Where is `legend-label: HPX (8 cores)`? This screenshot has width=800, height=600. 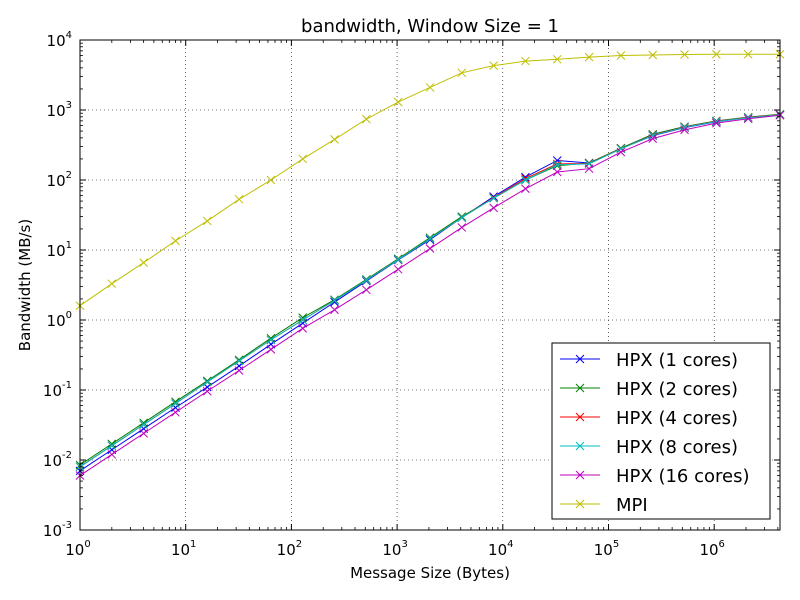
legend-label: HPX (8 cores) is located at coordinates (677, 447).